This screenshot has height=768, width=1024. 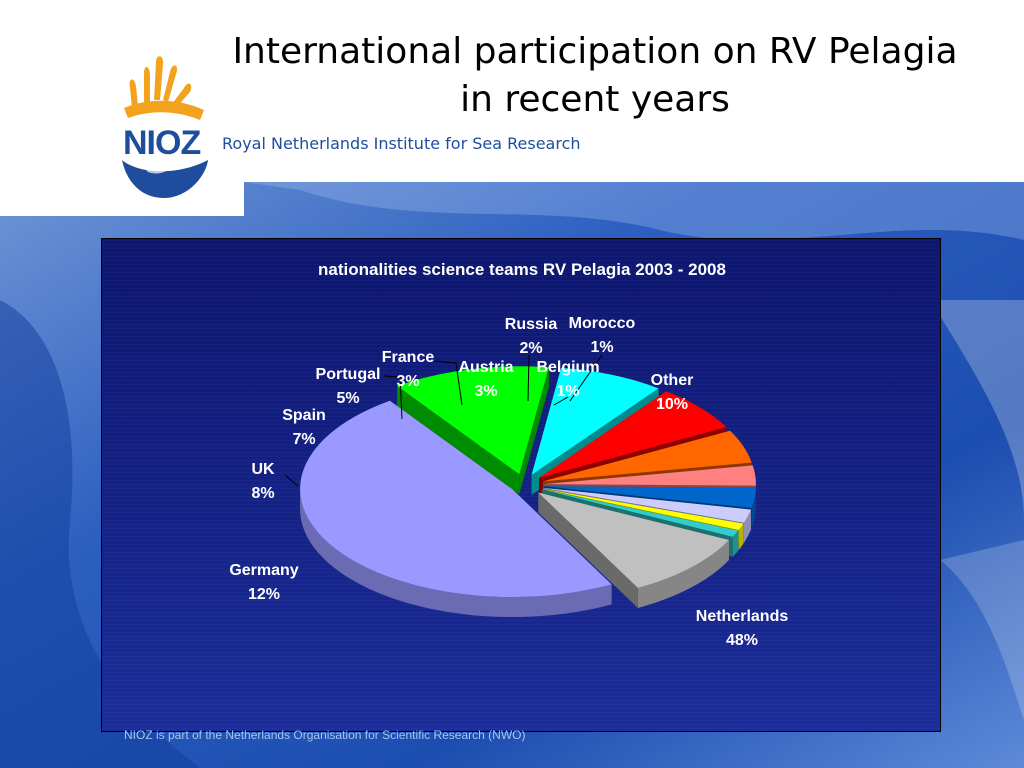 What do you see at coordinates (672, 404) in the screenshot?
I see `slice-percent-other: 10%` at bounding box center [672, 404].